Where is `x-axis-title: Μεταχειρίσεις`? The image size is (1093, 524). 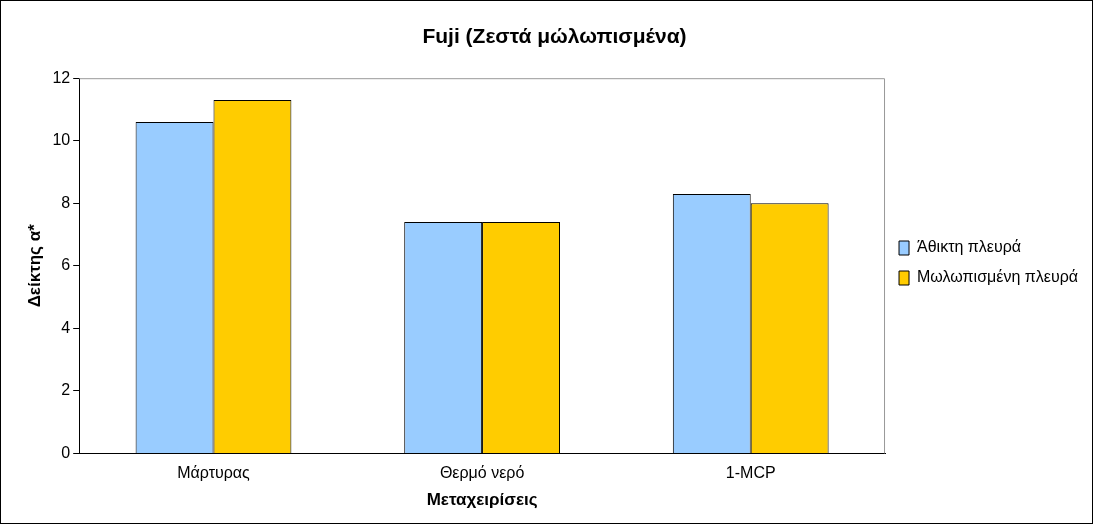
x-axis-title: Μεταχειρίσεις is located at coordinates (482, 500).